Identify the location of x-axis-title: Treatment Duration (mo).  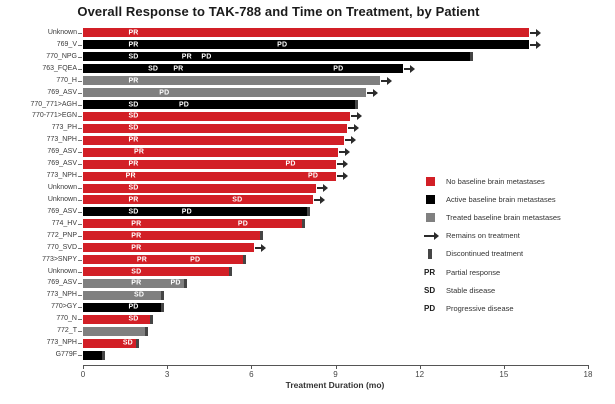
(335, 385).